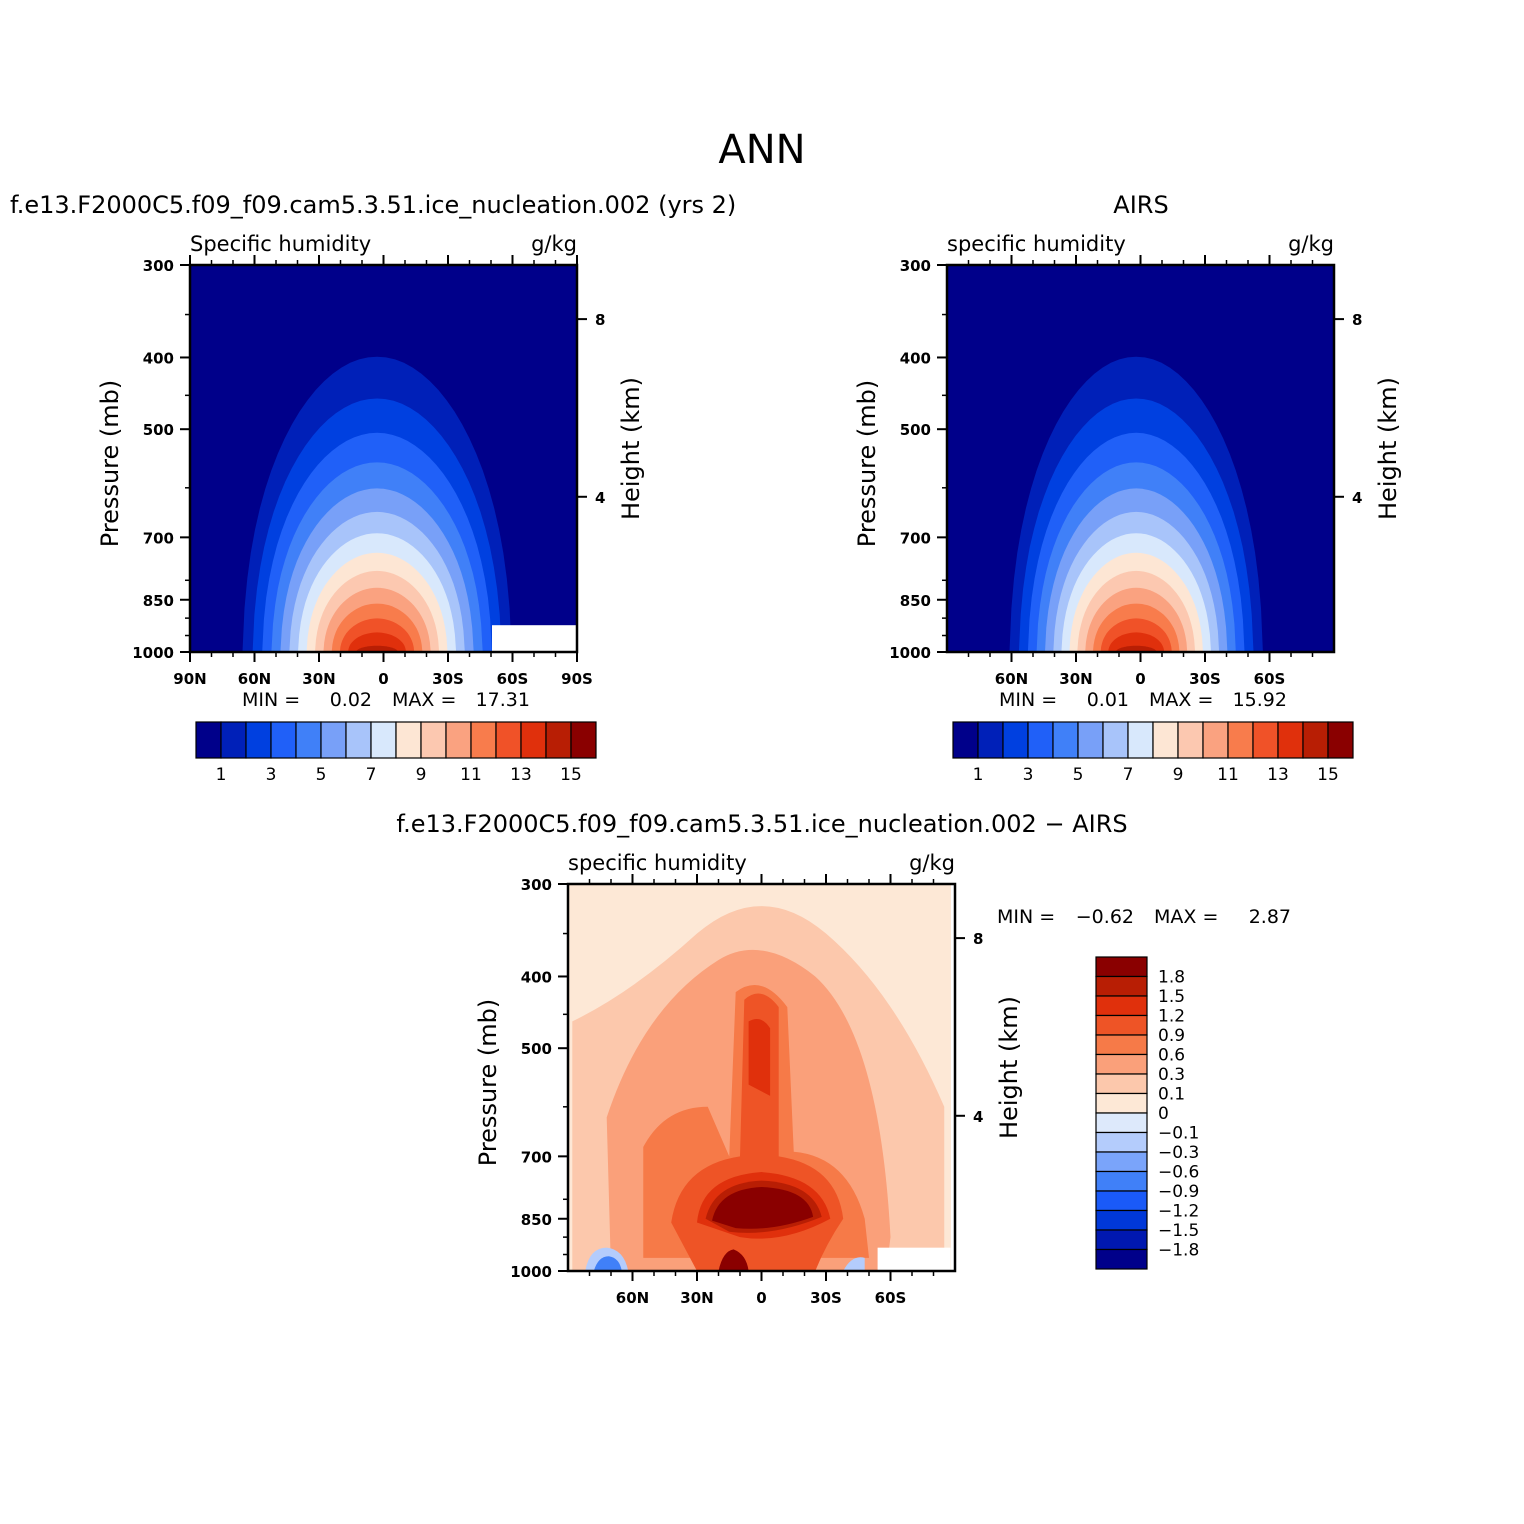  I want to click on colorbar-label: 0, so click(1163, 1114).